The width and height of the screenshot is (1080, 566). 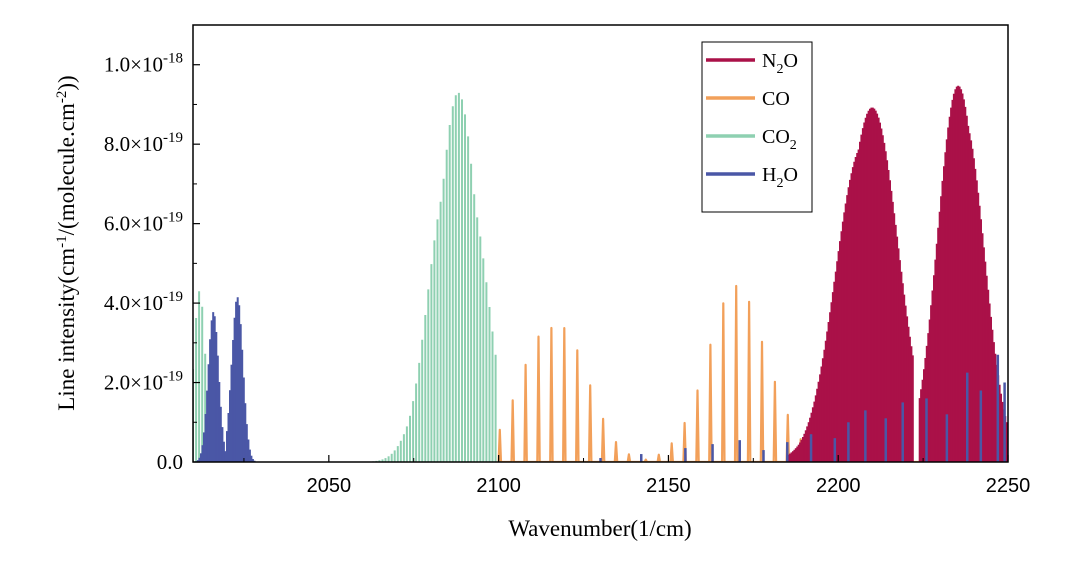 What do you see at coordinates (780, 177) in the screenshot?
I see `legend-label-h2o: H2O` at bounding box center [780, 177].